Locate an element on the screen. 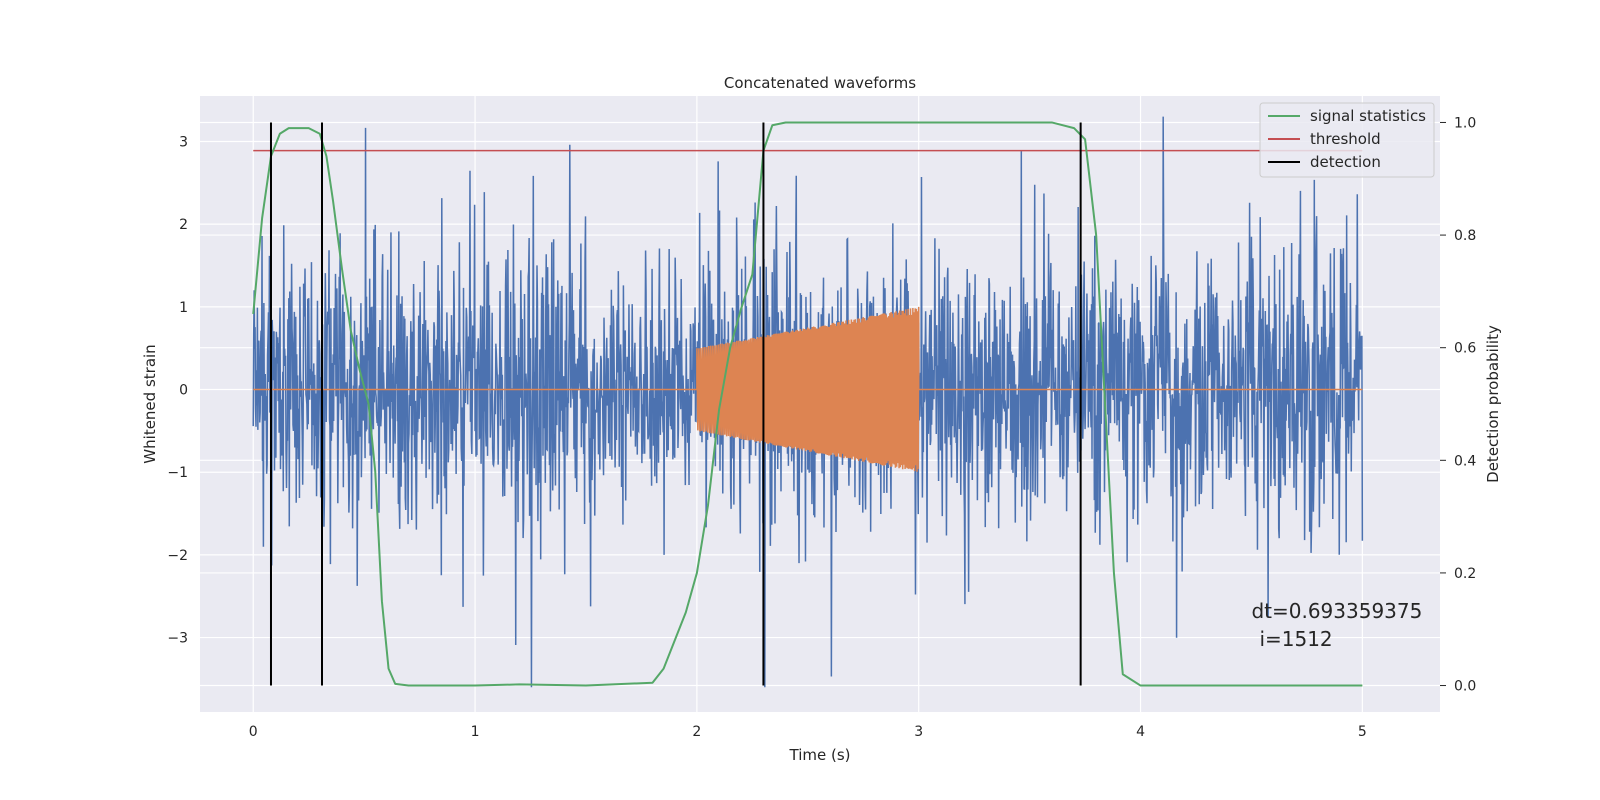 The image size is (1600, 800). template-series is located at coordinates (808, 389).